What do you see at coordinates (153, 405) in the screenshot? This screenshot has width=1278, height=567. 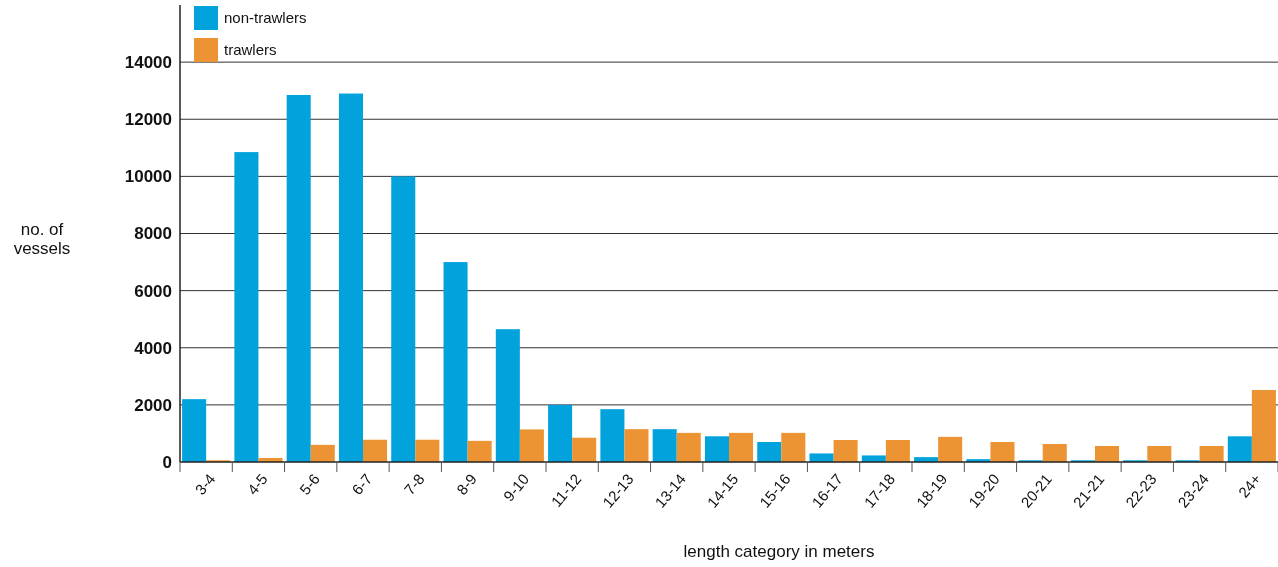 I see `y-tick-label: 2000` at bounding box center [153, 405].